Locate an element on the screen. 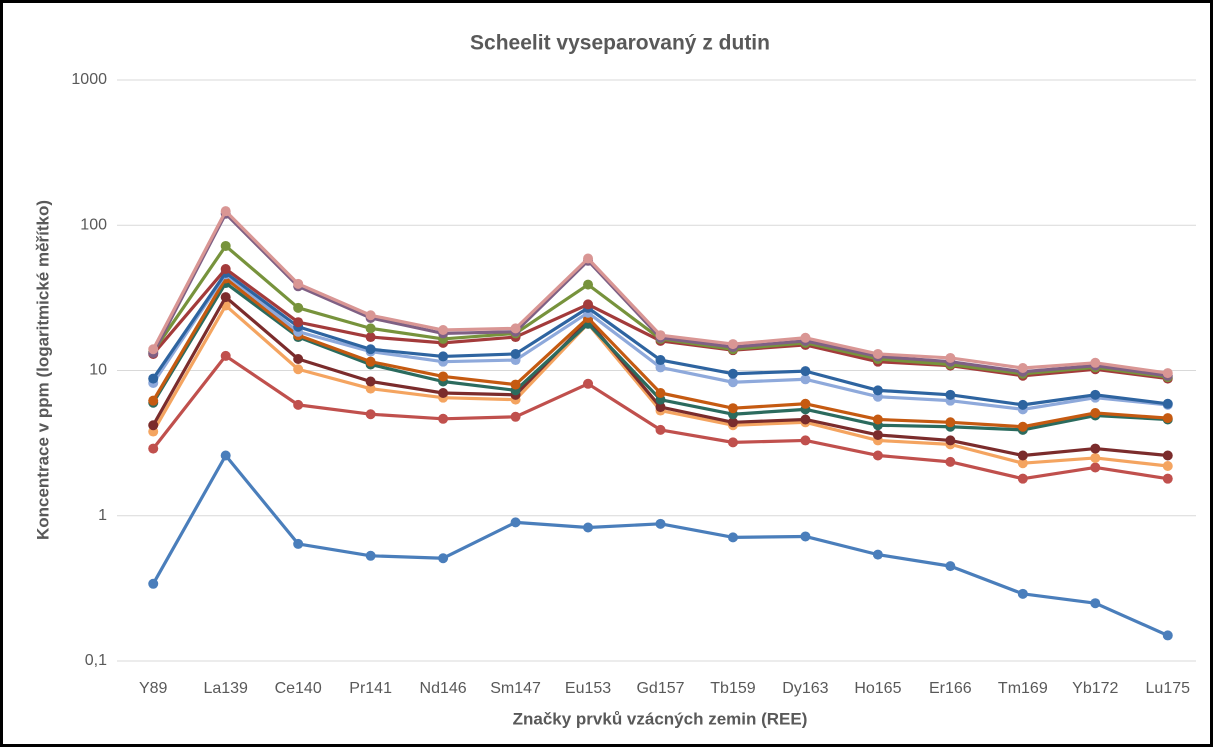 The image size is (1213, 747). y-tick-label: 1 is located at coordinates (102, 515).